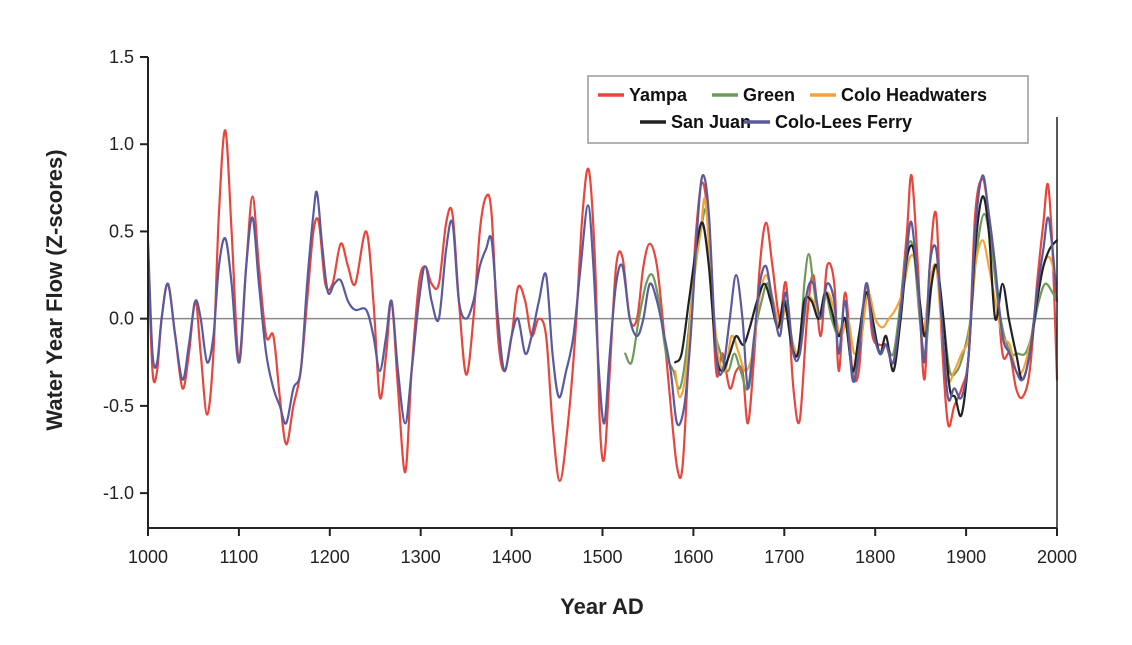 This screenshot has width=1132, height=645. What do you see at coordinates (121, 319) in the screenshot?
I see `y-tick-label: 0.0` at bounding box center [121, 319].